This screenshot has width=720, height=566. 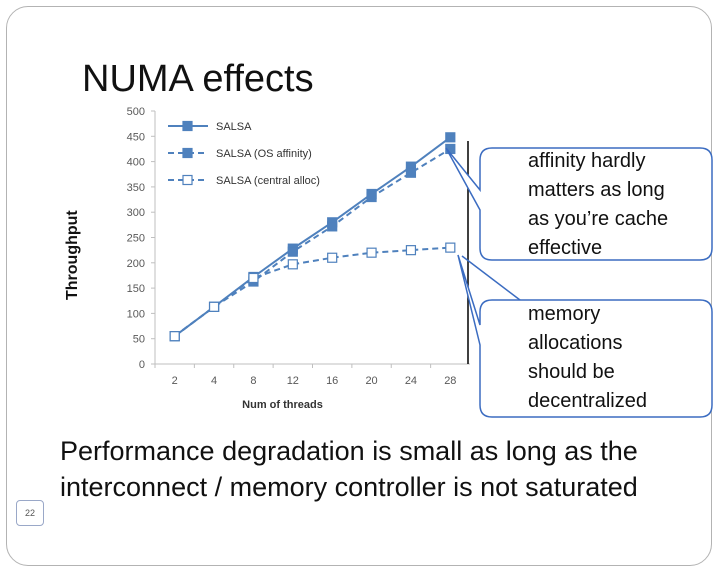 What do you see at coordinates (571, 372) in the screenshot?
I see `memory-callout-line: should be` at bounding box center [571, 372].